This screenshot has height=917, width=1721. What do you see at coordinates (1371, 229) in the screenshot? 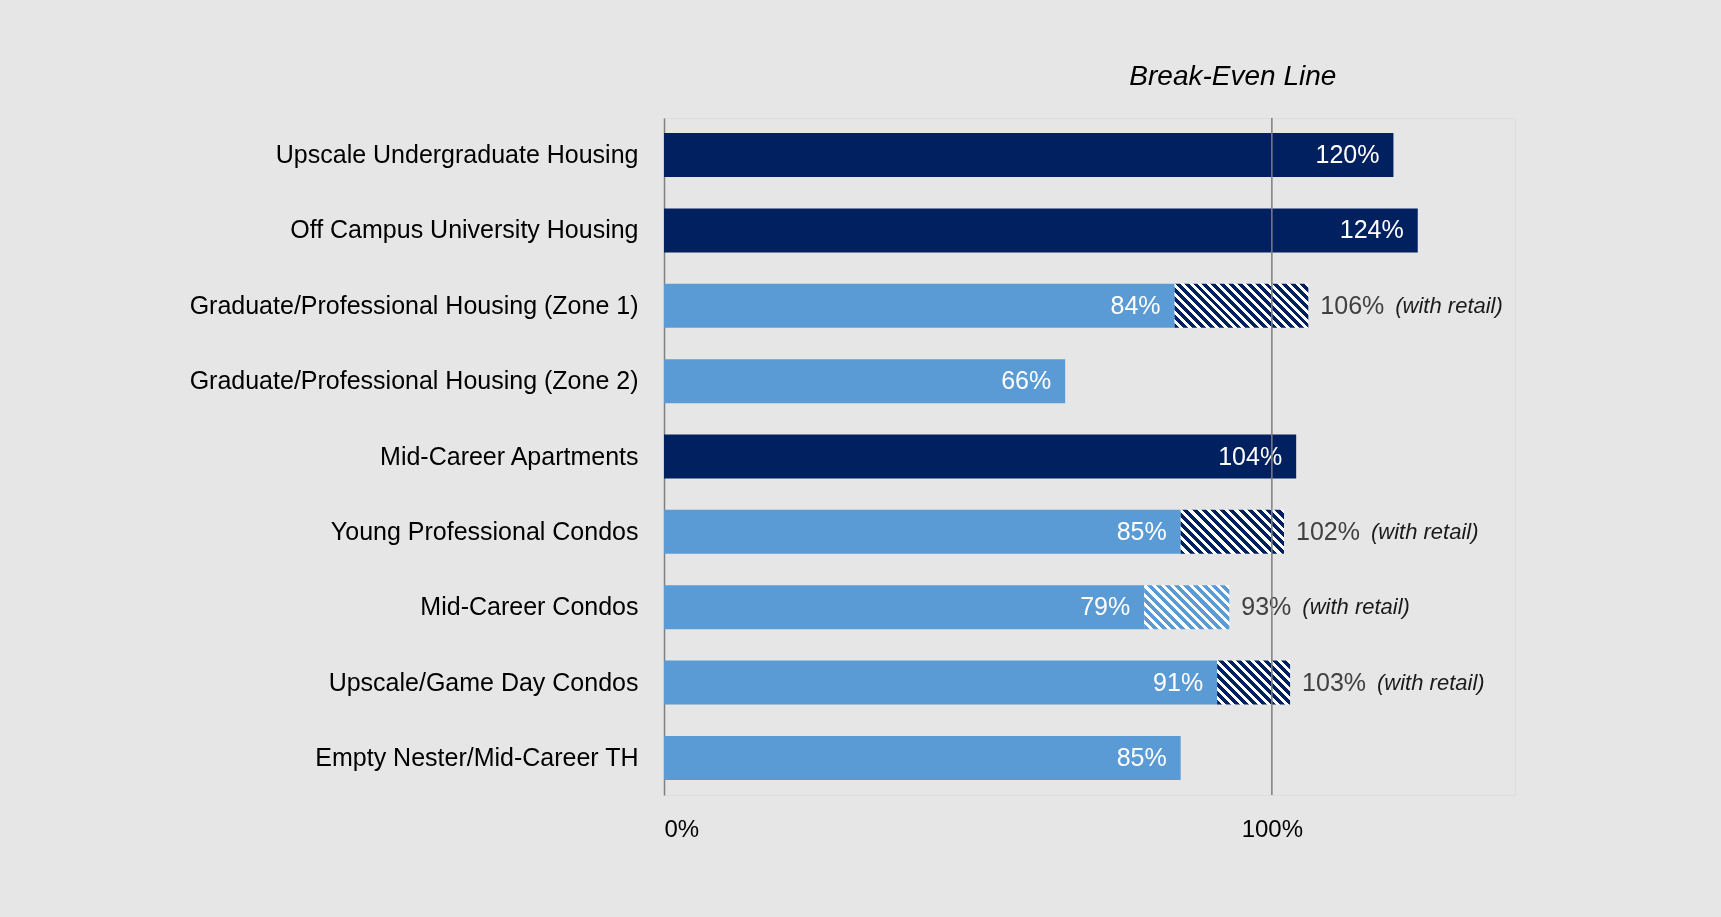
I see `data-label: 124%` at bounding box center [1371, 229].